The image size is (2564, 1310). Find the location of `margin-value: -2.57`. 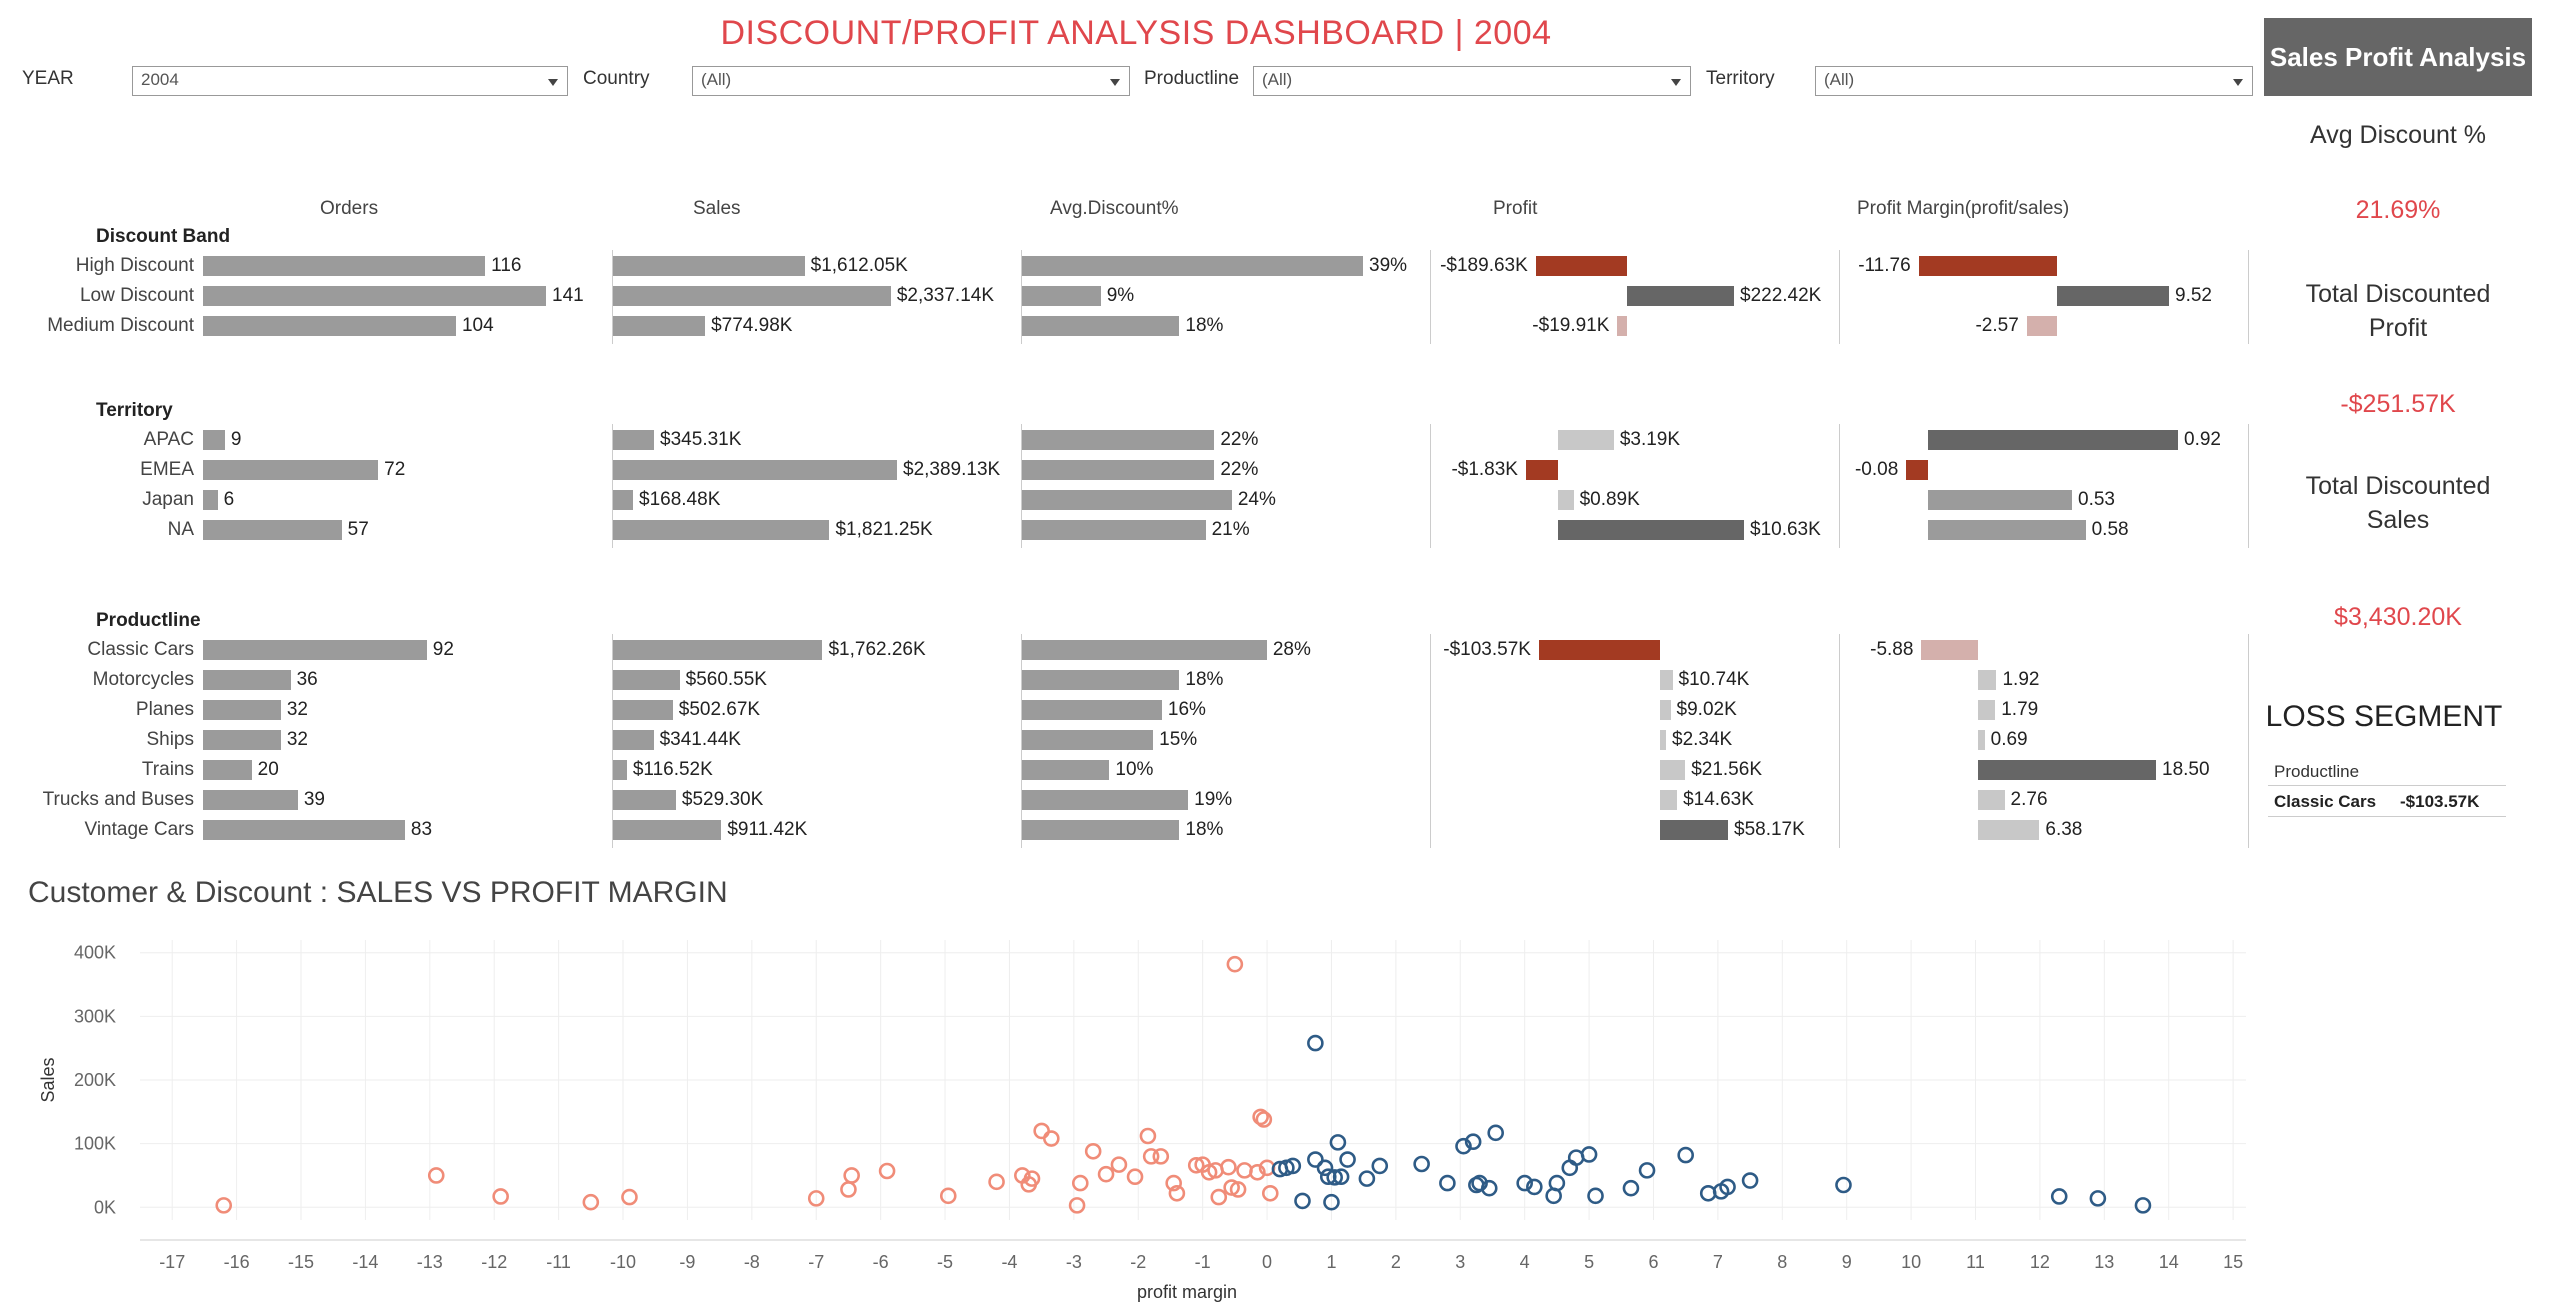

margin-value: -2.57 is located at coordinates (1997, 325).